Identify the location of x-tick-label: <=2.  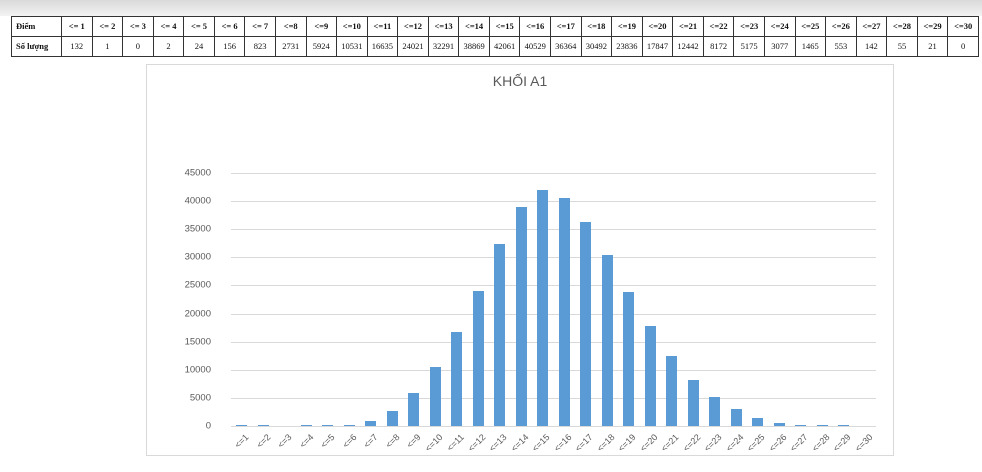
(263, 441).